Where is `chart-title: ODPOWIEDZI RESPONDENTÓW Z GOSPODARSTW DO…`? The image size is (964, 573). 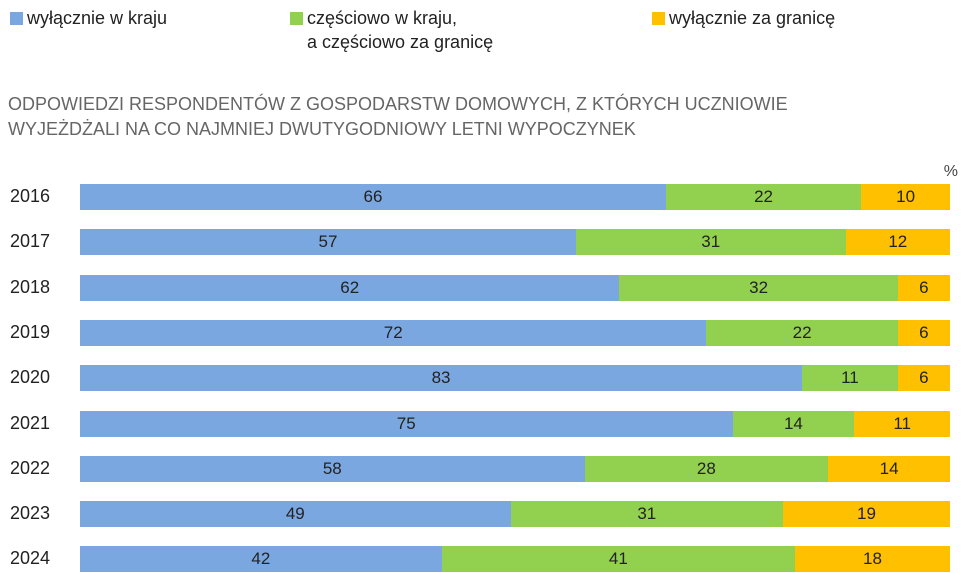
chart-title: ODPOWIEDZI RESPONDENTÓW Z GOSPODARSTW DO… is located at coordinates (398, 116).